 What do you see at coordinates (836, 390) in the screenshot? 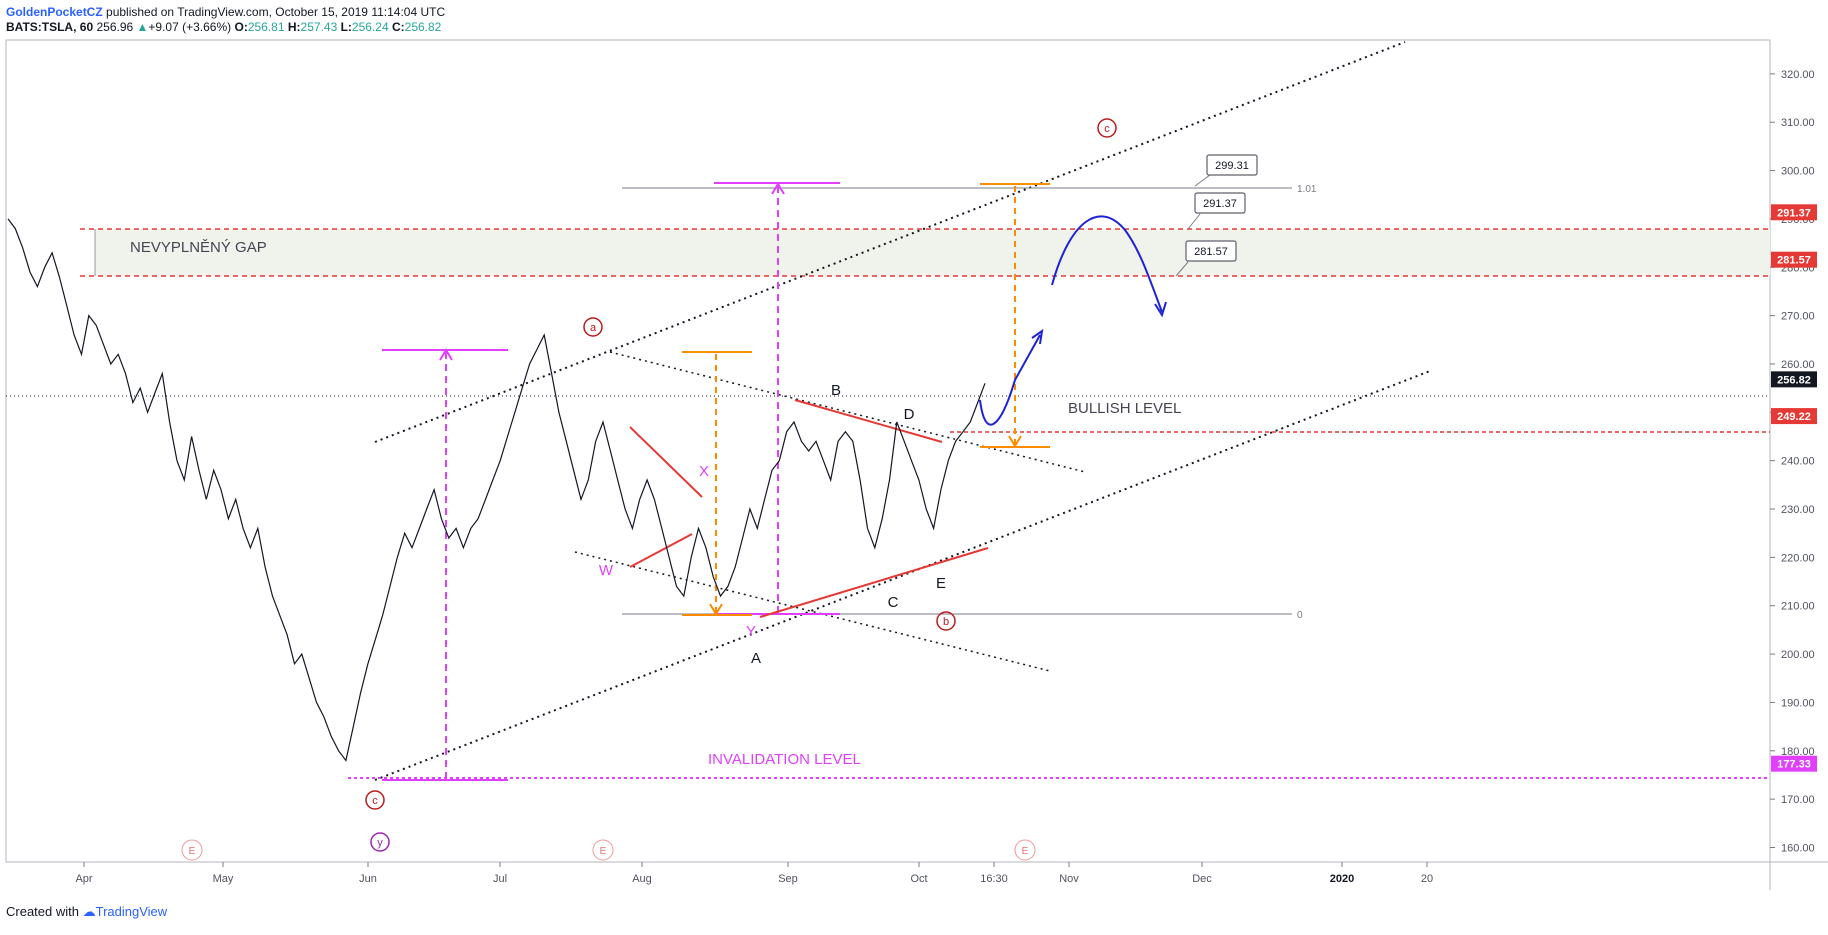
I see `wave-B-label: B` at bounding box center [836, 390].